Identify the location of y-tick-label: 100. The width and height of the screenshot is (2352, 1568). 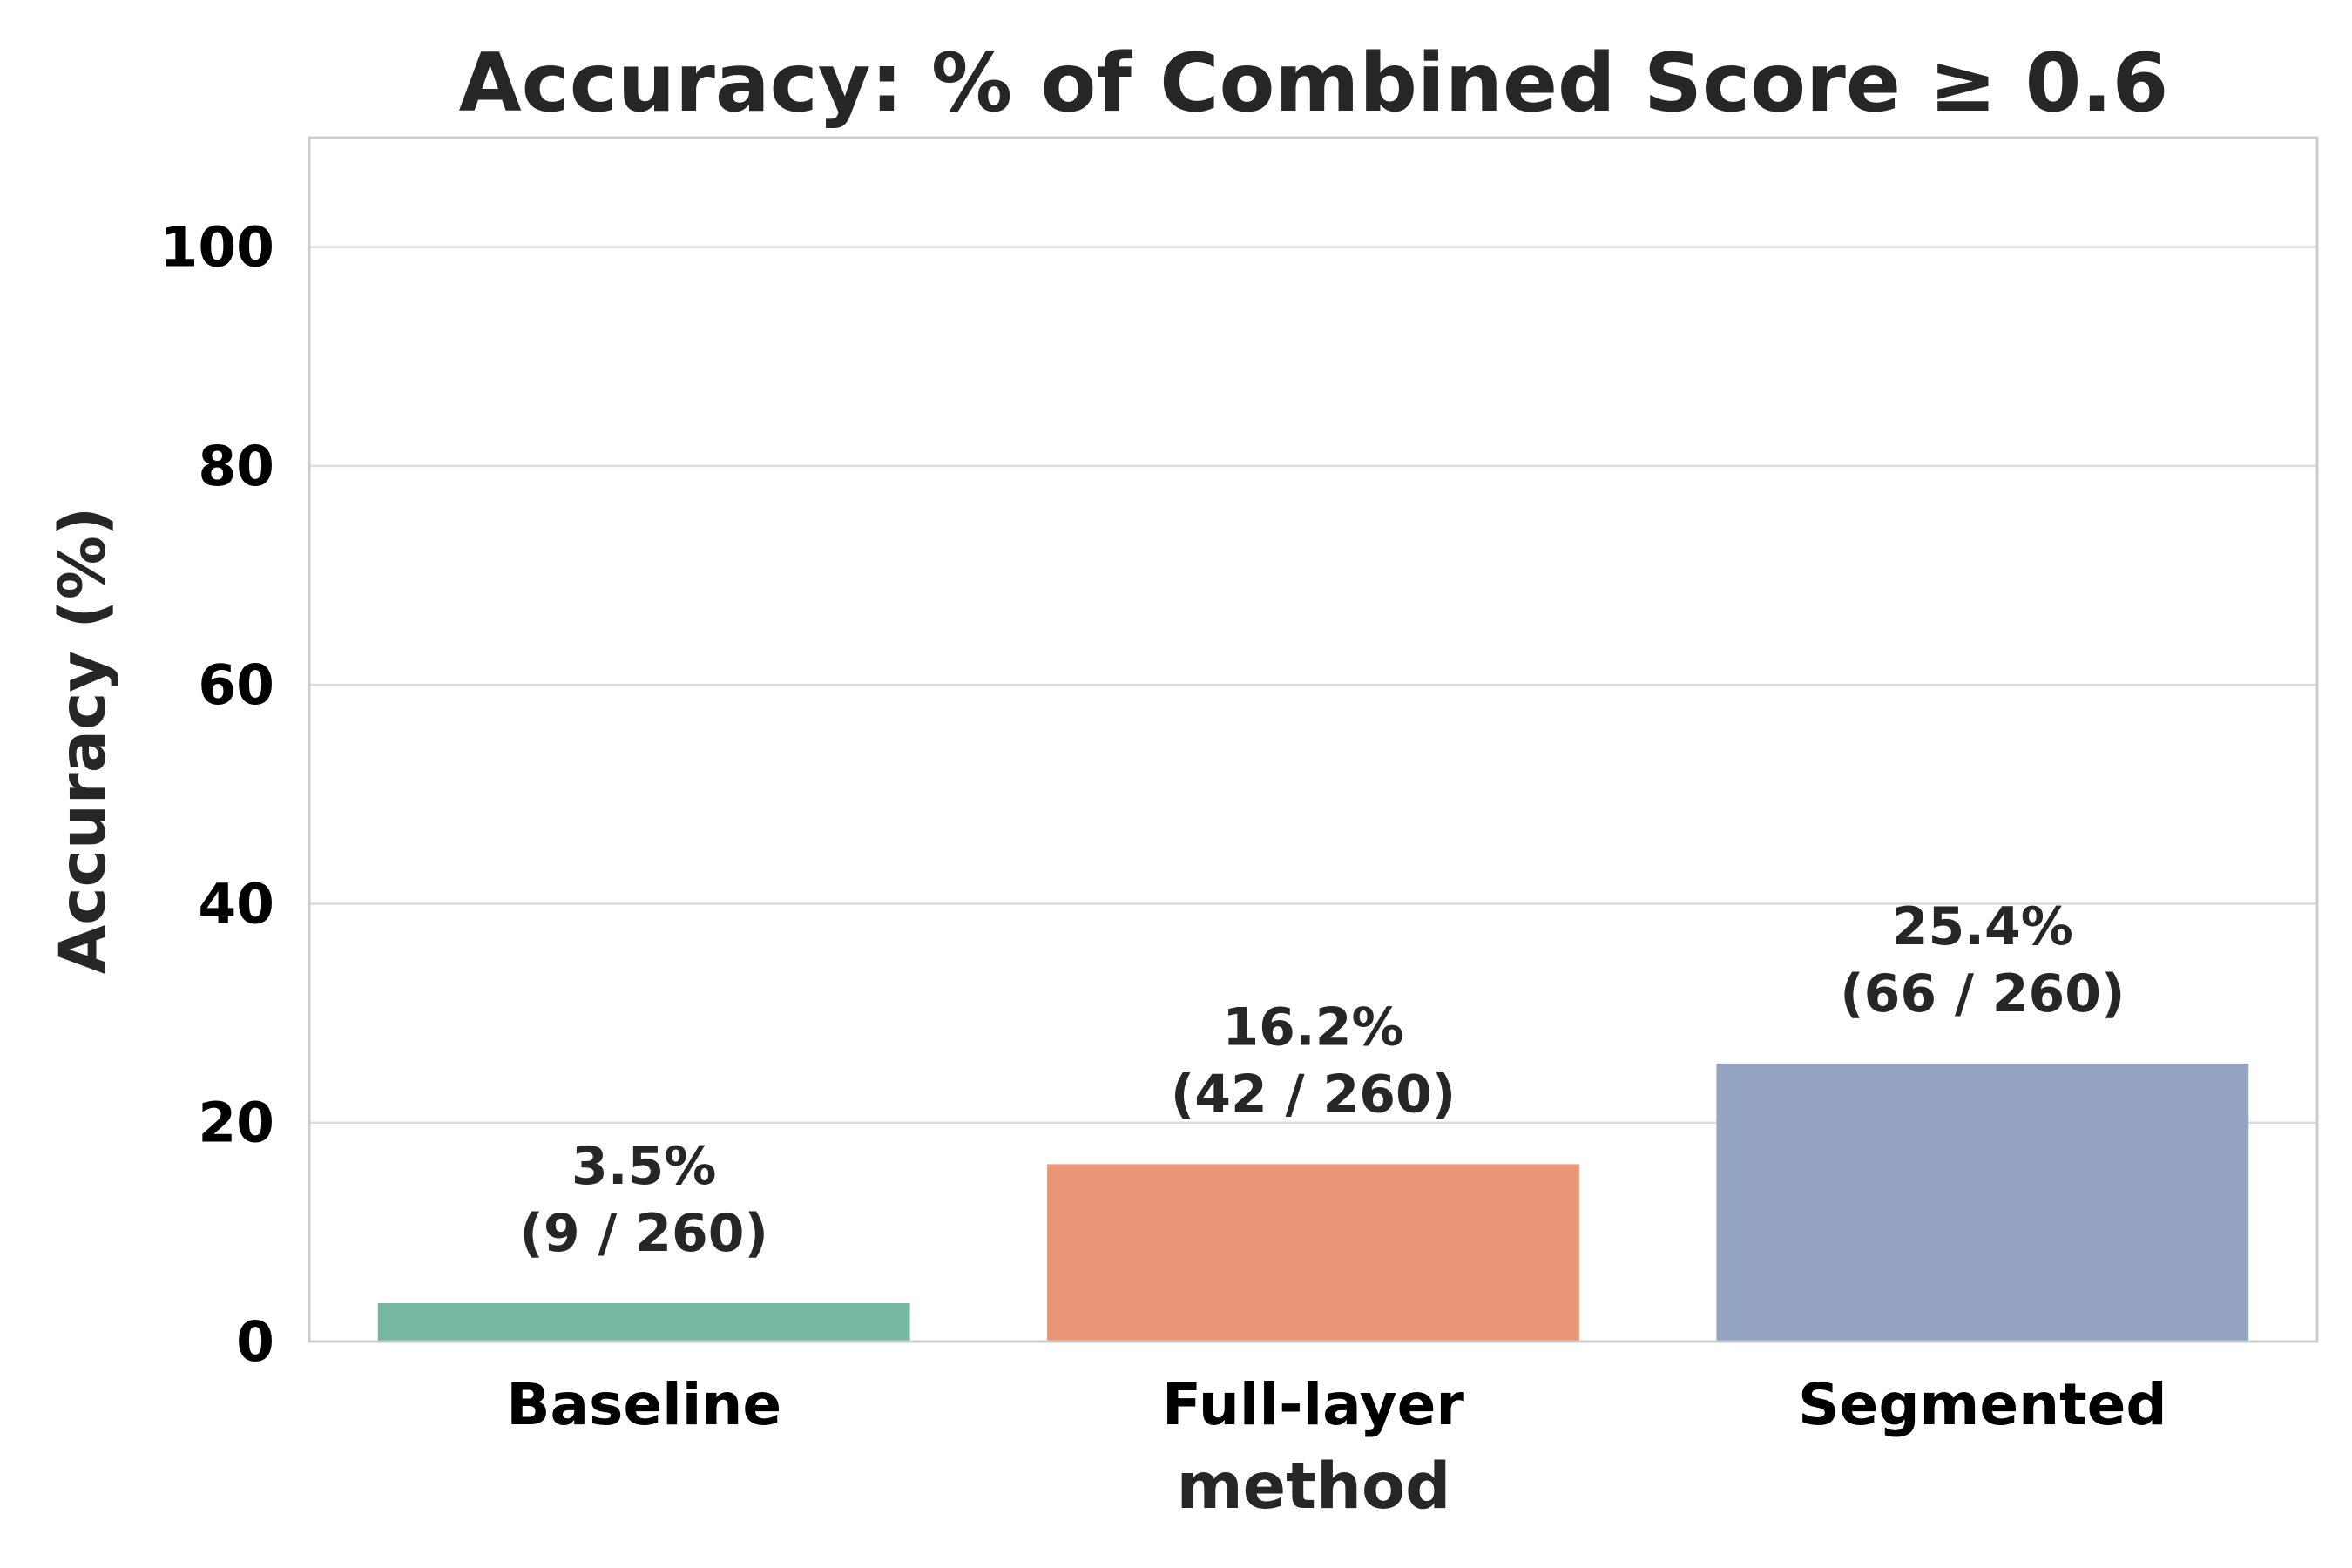
(216, 248).